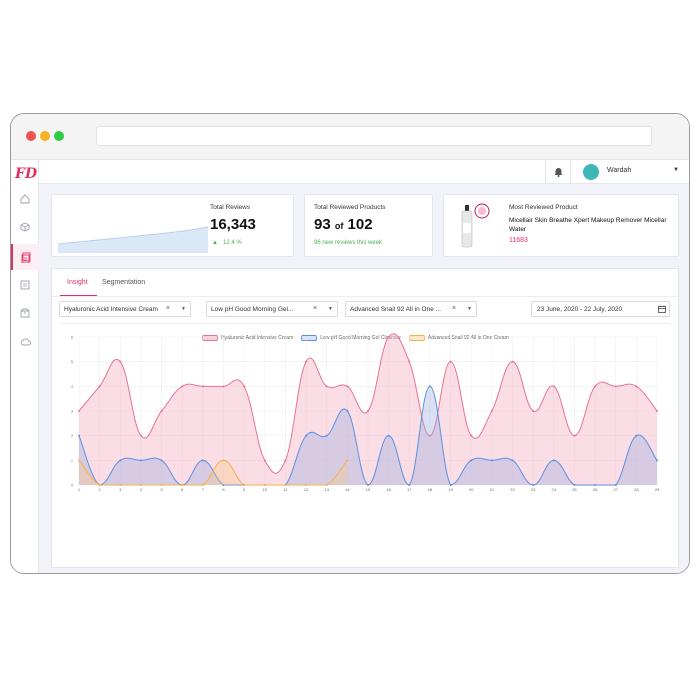 The height and width of the screenshot is (700, 700). Describe the element at coordinates (368, 489) in the screenshot. I see `x-tick-label: 15` at that location.